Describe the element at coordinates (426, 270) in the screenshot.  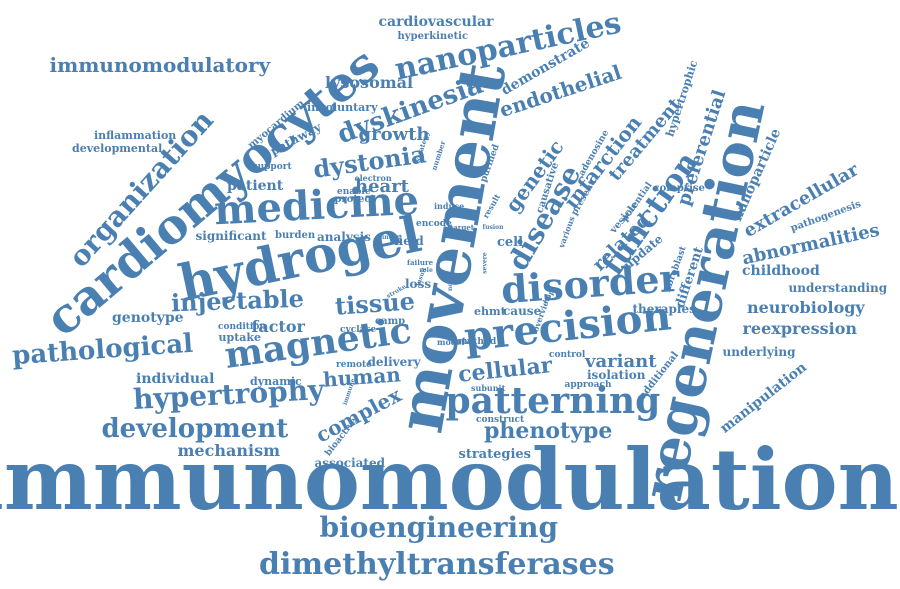
I see `word: role` at that location.